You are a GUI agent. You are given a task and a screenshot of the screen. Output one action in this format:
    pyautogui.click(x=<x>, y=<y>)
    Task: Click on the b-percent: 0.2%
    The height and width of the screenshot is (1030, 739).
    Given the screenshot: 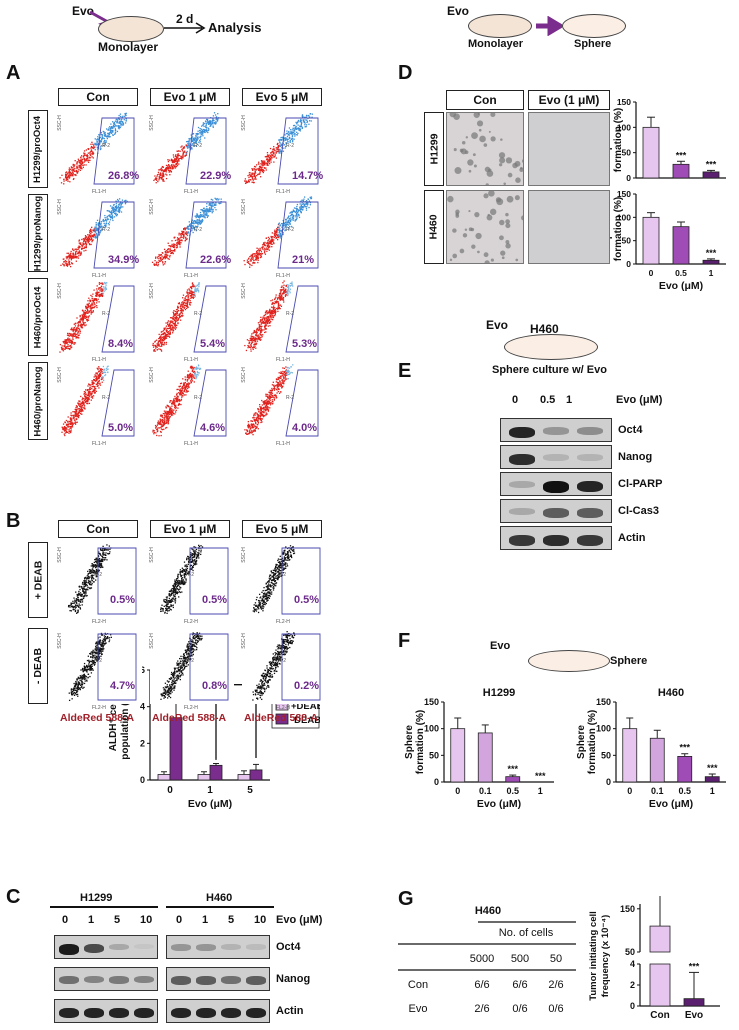 What is the action you would take?
    pyautogui.click(x=307, y=686)
    